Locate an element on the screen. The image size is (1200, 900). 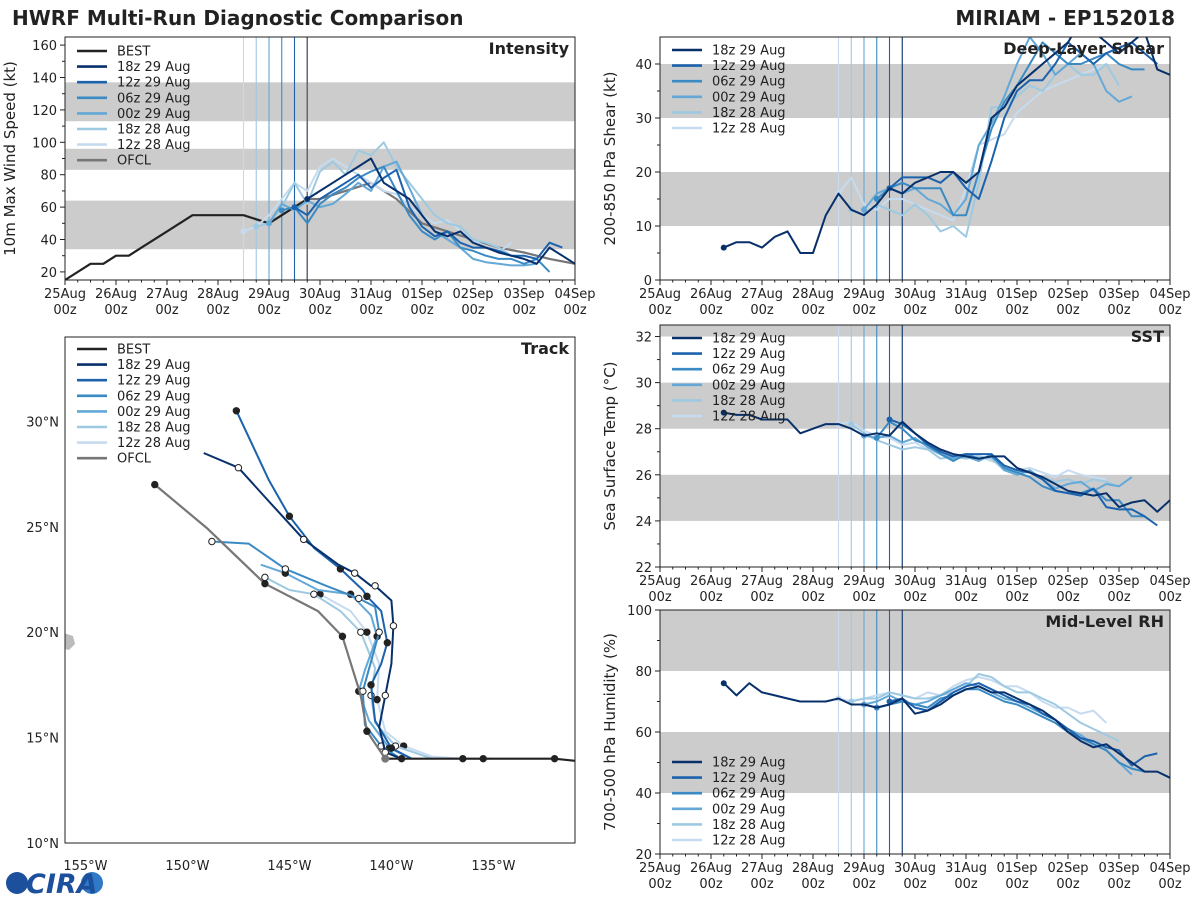
track-current-position is located at coordinates (385, 758).